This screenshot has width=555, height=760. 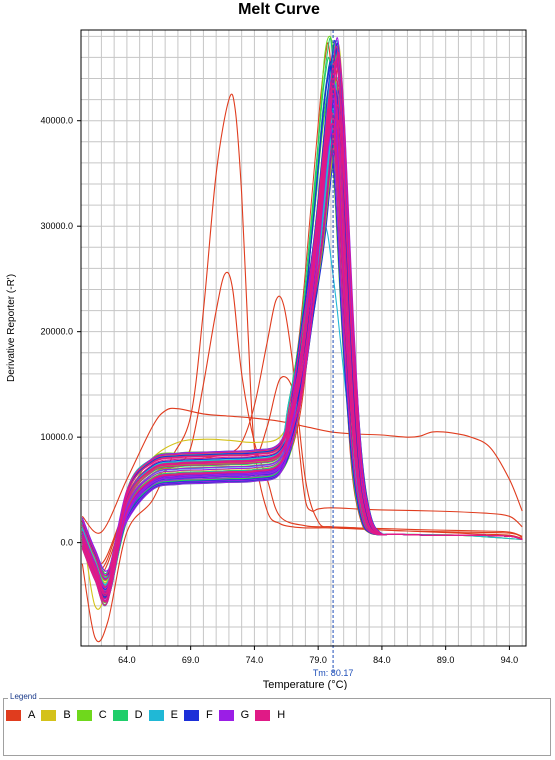 I want to click on legend-swatch-C, so click(x=84, y=715).